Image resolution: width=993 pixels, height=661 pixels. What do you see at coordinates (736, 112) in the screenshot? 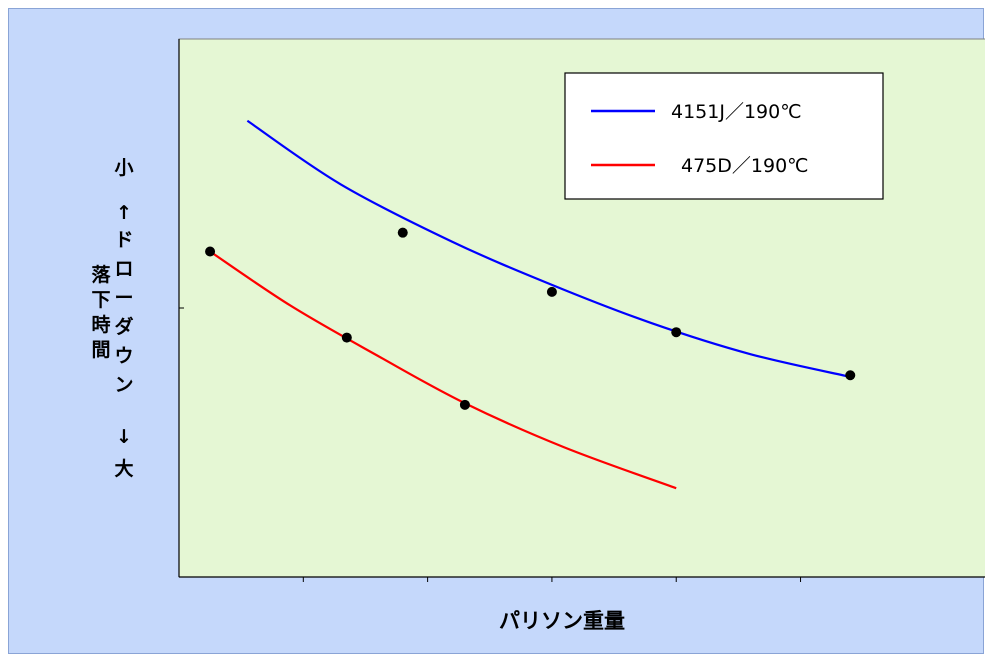
I see `legend-label-1: 4151J／190℃` at bounding box center [736, 112].